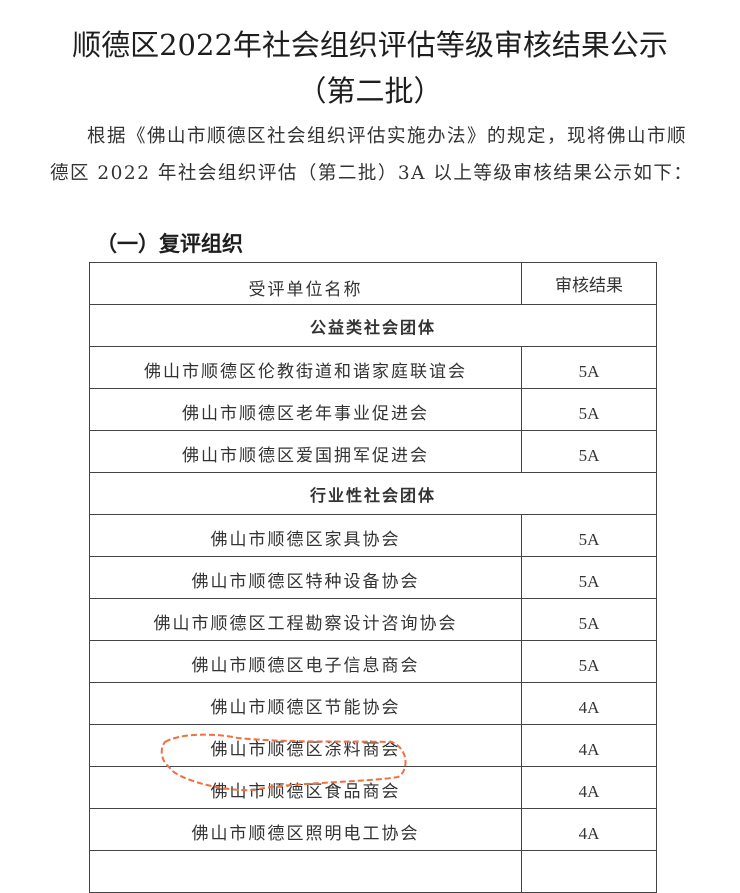 The height and width of the screenshot is (893, 740). I want to click on table-row: 佛山市顺德区照明电工协会 4A, so click(373, 829).